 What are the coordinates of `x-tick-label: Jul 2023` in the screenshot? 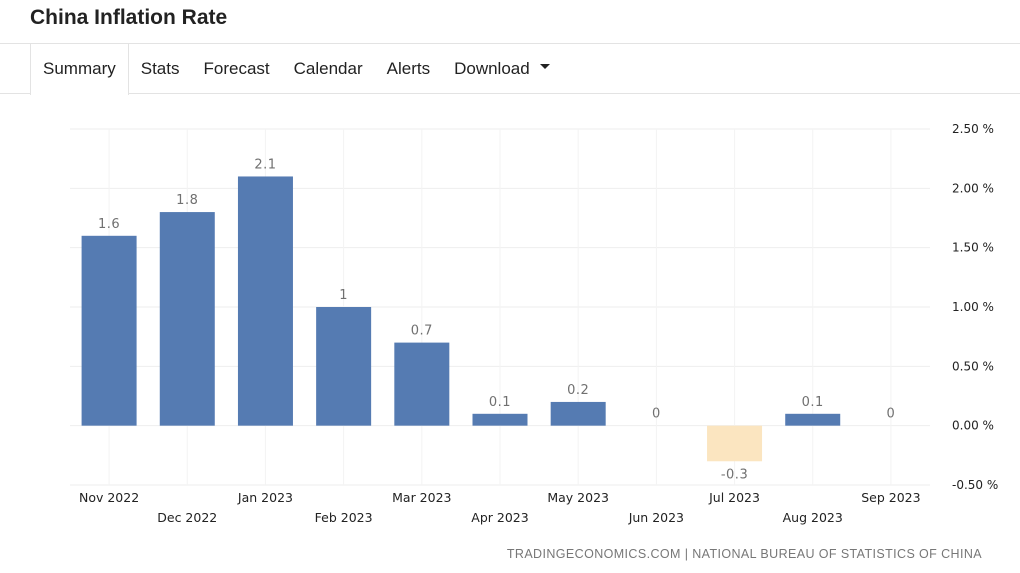 It's located at (734, 497).